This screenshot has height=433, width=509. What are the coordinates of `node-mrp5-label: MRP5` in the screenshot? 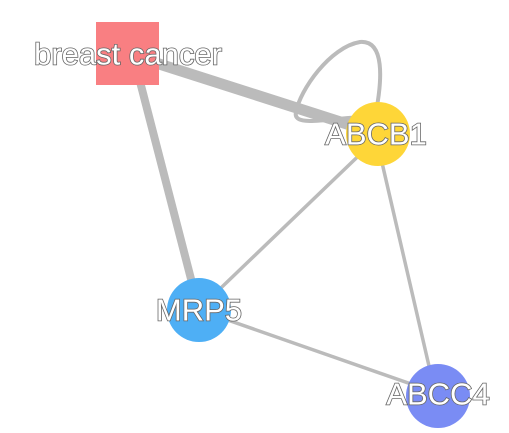 It's located at (199, 310).